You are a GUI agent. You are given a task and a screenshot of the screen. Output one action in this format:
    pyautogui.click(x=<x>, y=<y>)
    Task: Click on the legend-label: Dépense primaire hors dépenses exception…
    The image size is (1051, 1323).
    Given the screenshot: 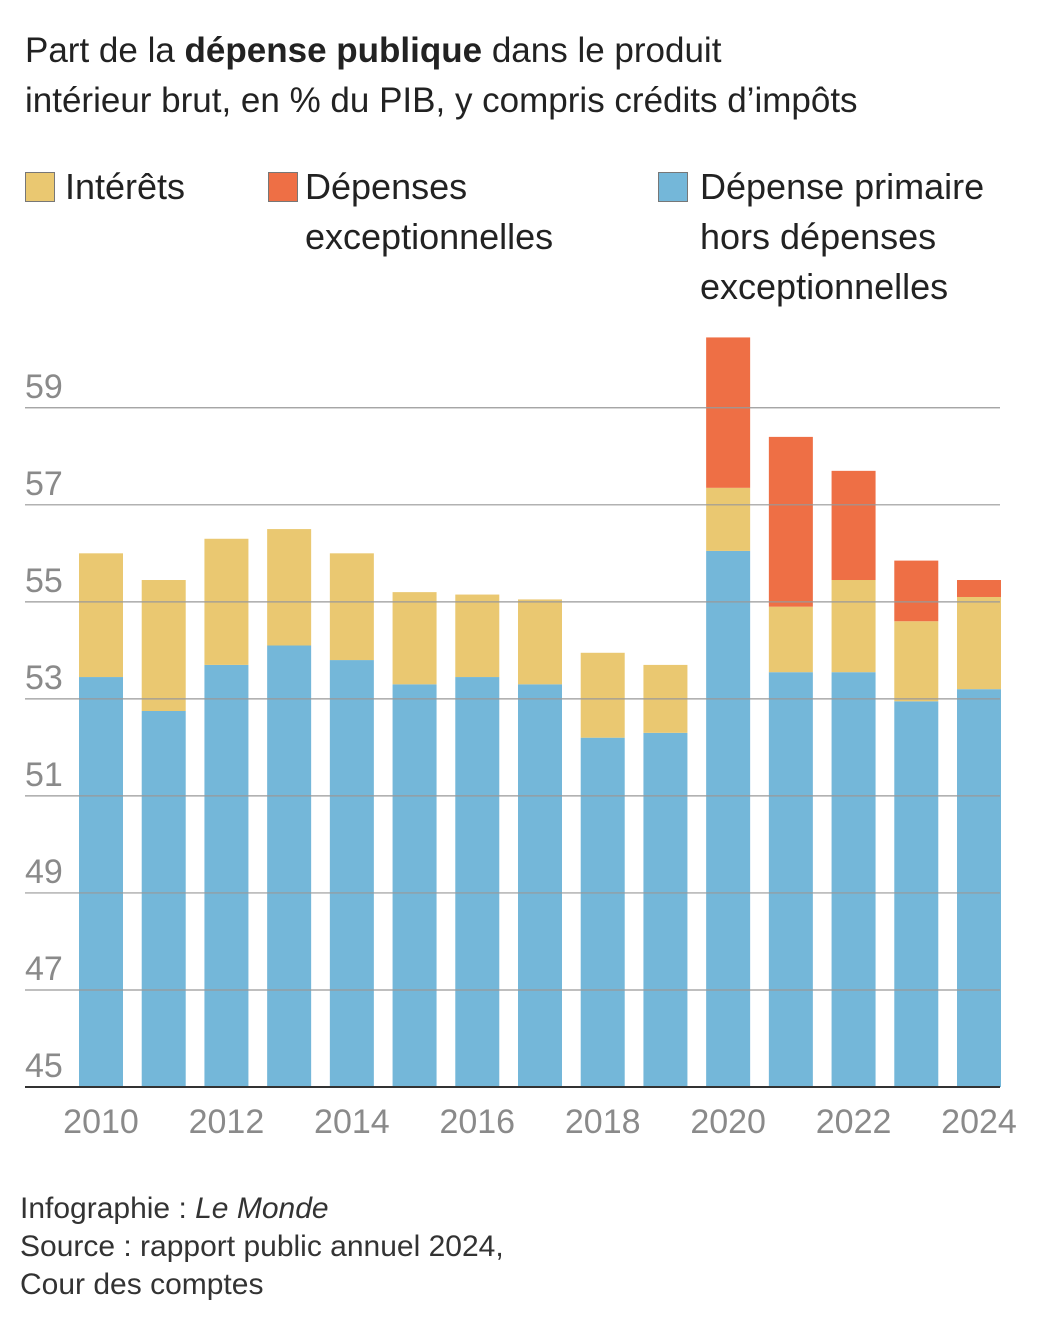 What is the action you would take?
    pyautogui.click(x=842, y=236)
    